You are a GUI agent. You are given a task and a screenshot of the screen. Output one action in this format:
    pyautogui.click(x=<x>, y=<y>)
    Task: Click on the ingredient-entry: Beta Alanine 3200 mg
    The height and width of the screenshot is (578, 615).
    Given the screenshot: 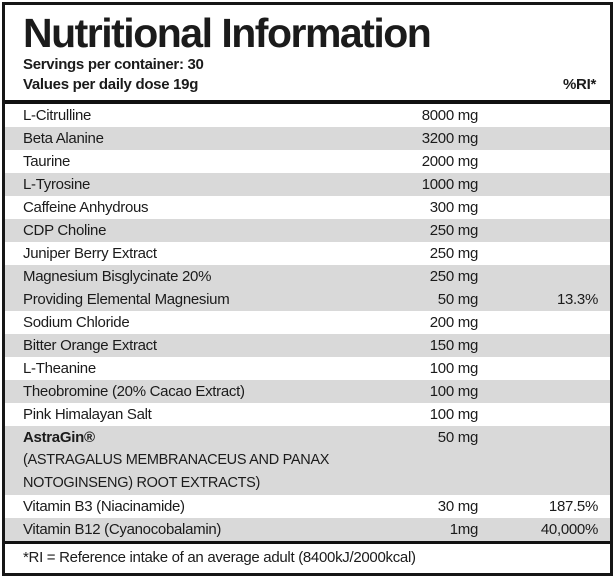 What is the action you would take?
    pyautogui.click(x=307, y=138)
    